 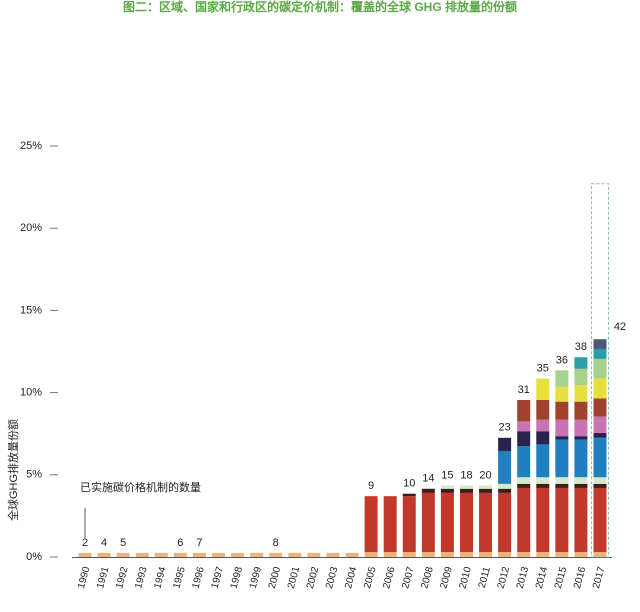 I want to click on count-label: 10, so click(x=409, y=484).